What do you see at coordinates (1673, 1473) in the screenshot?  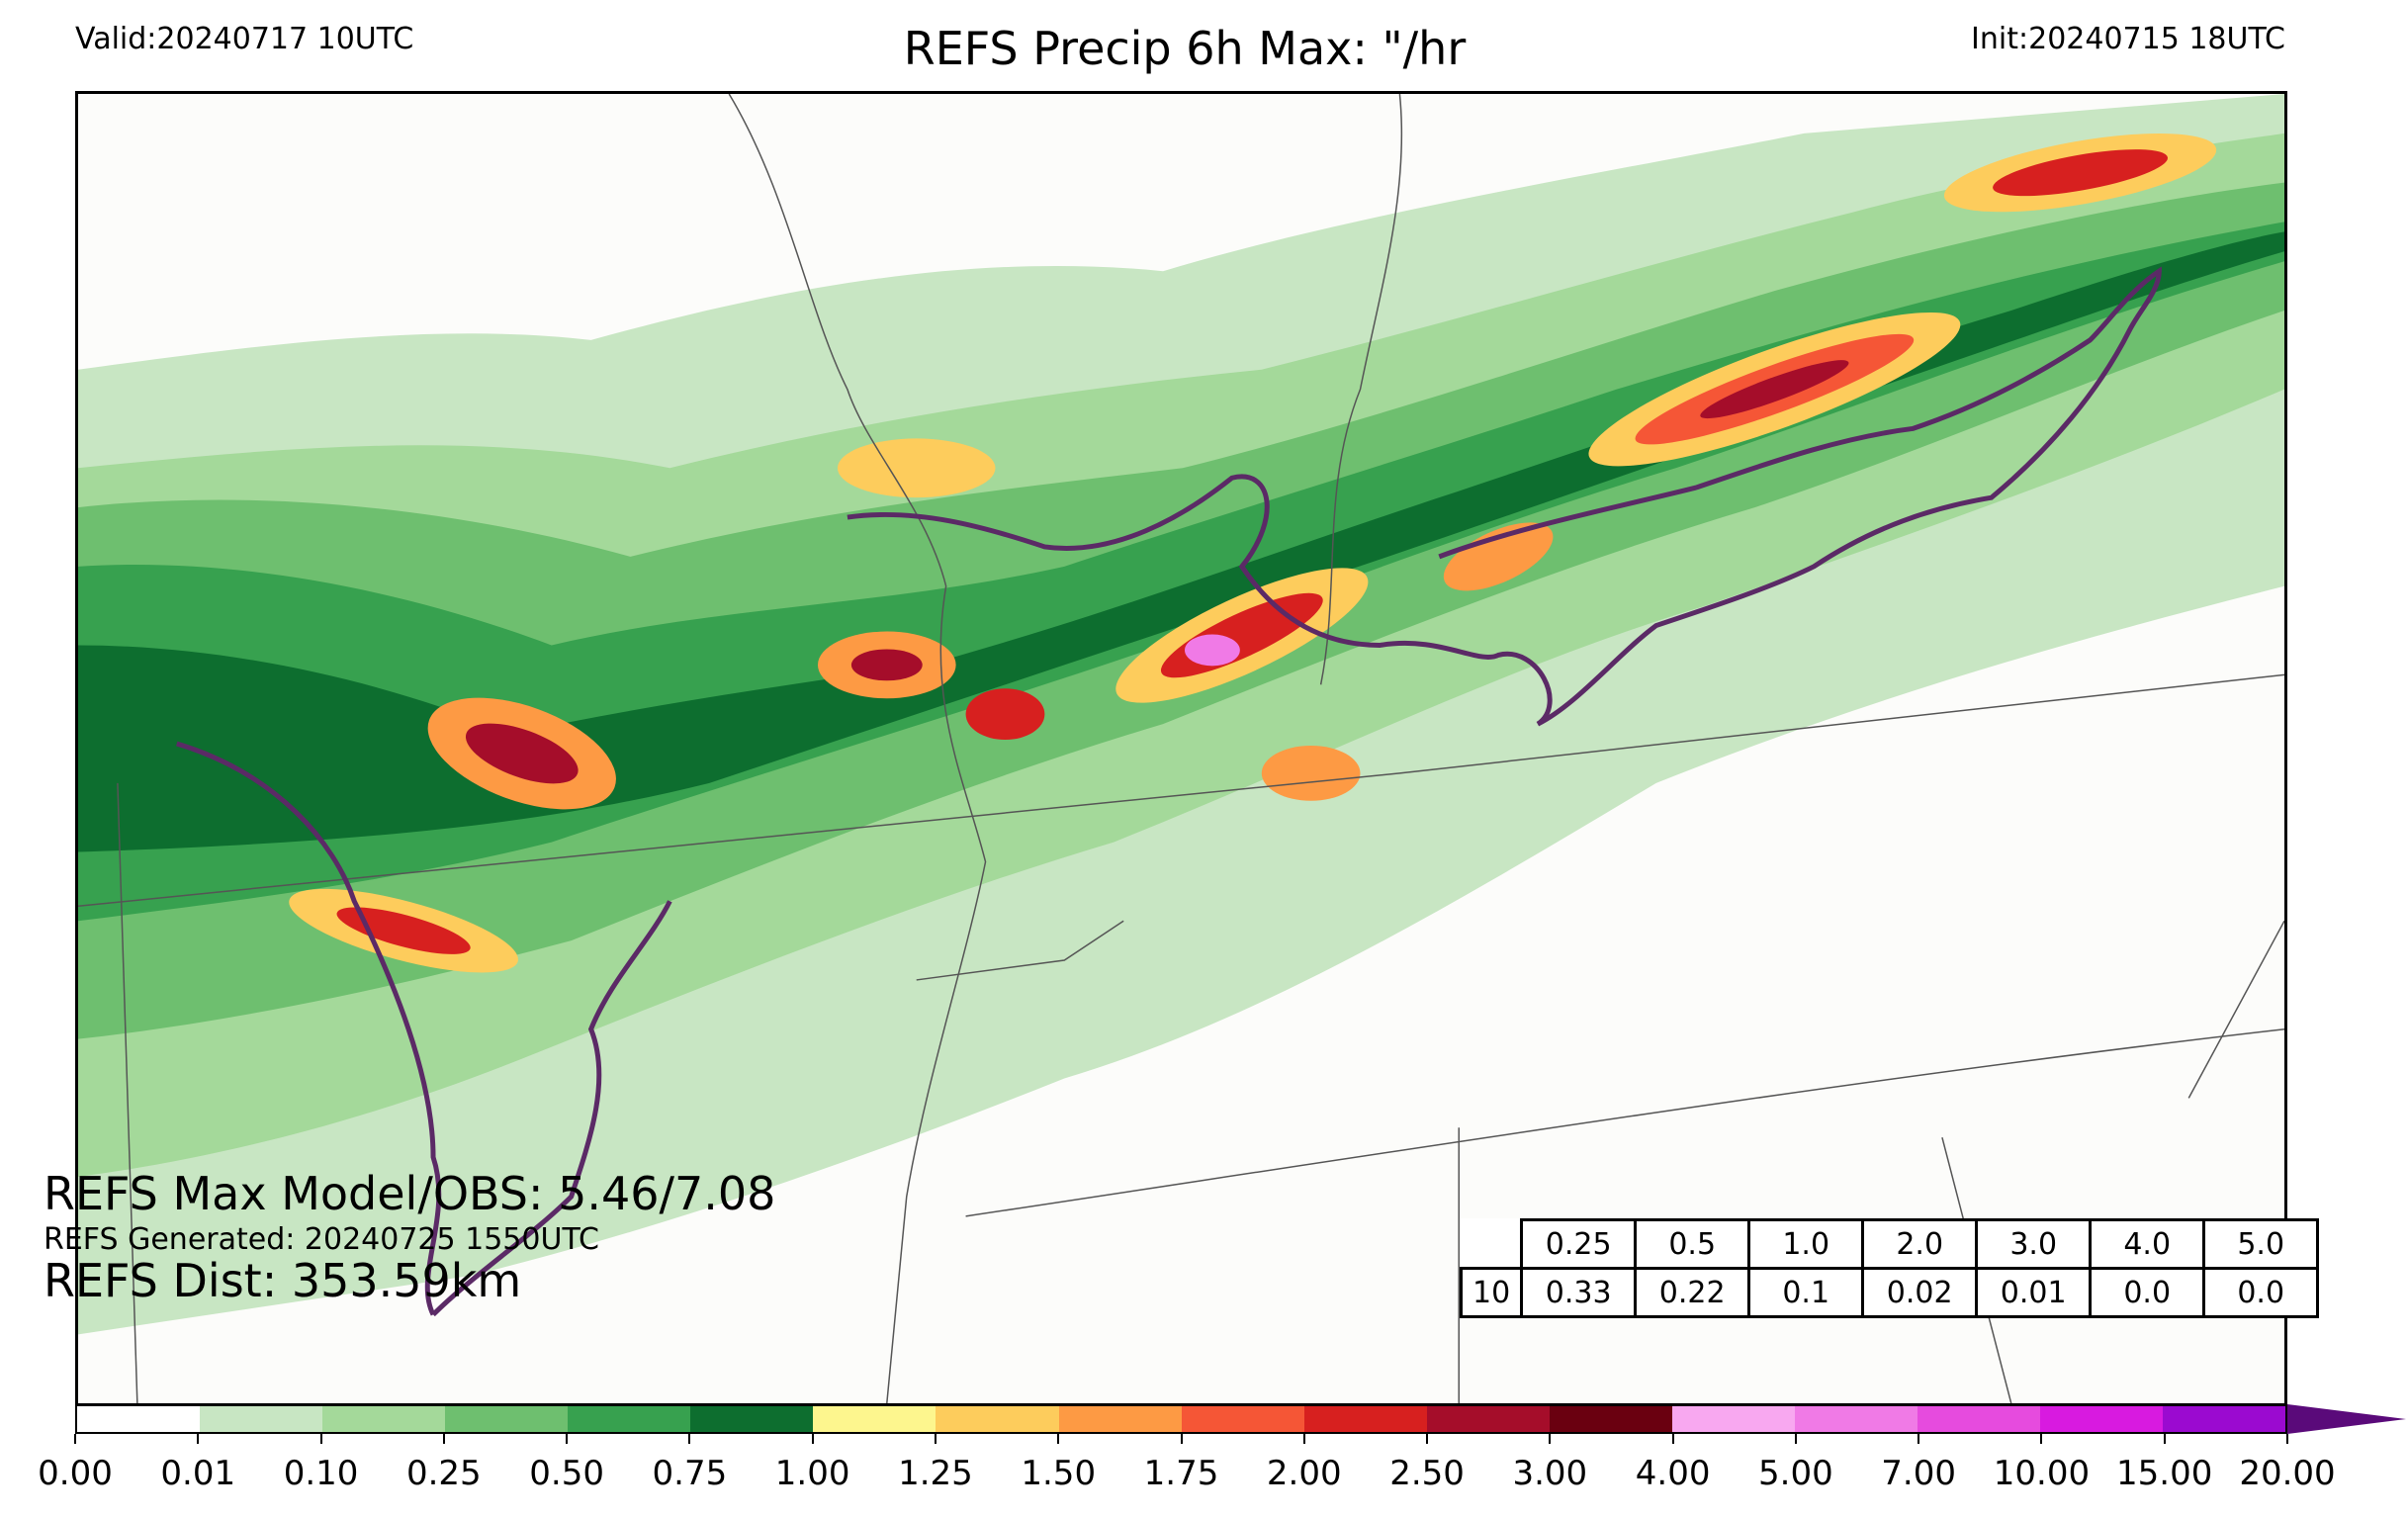 I see `colorbar-tick-label: 4.00` at bounding box center [1673, 1473].